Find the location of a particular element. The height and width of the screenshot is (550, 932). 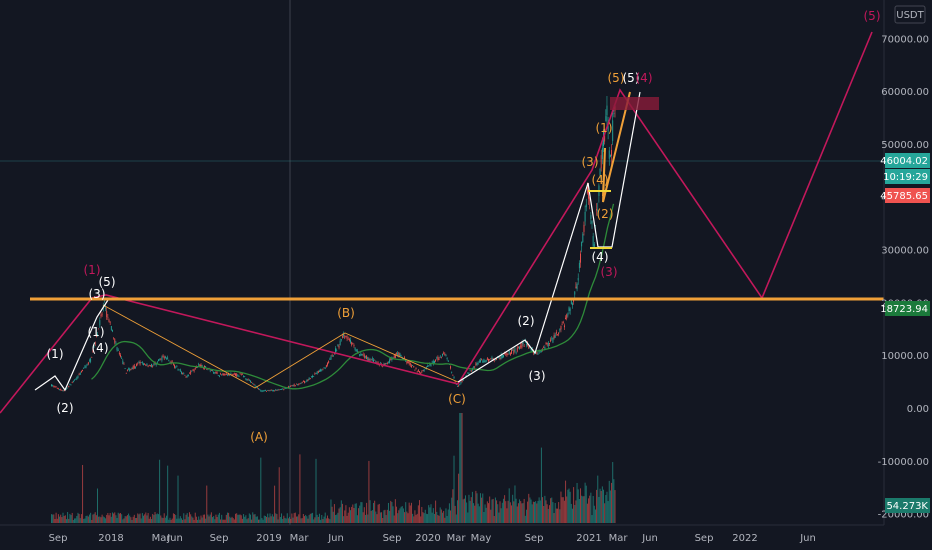

currency-box is located at coordinates (910, 14).